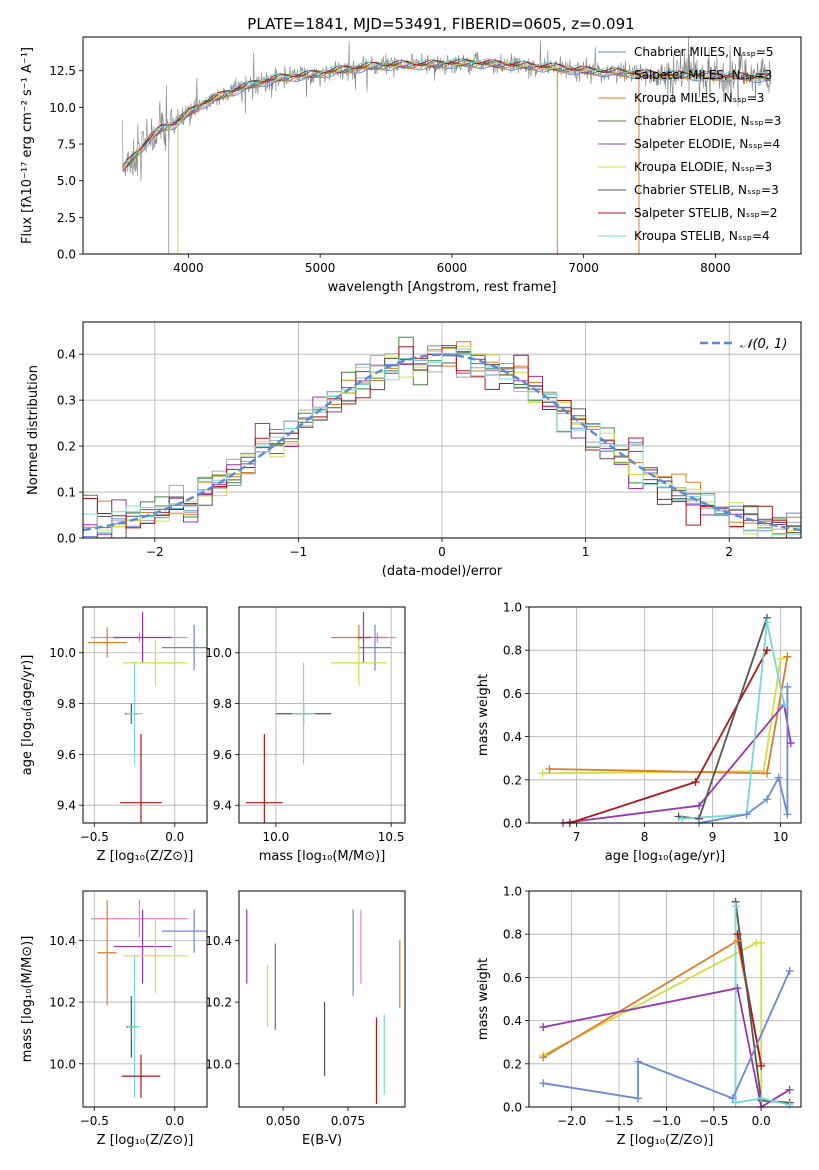 The height and width of the screenshot is (1170, 819). I want to click on x-tick-label: −2, so click(155, 552).